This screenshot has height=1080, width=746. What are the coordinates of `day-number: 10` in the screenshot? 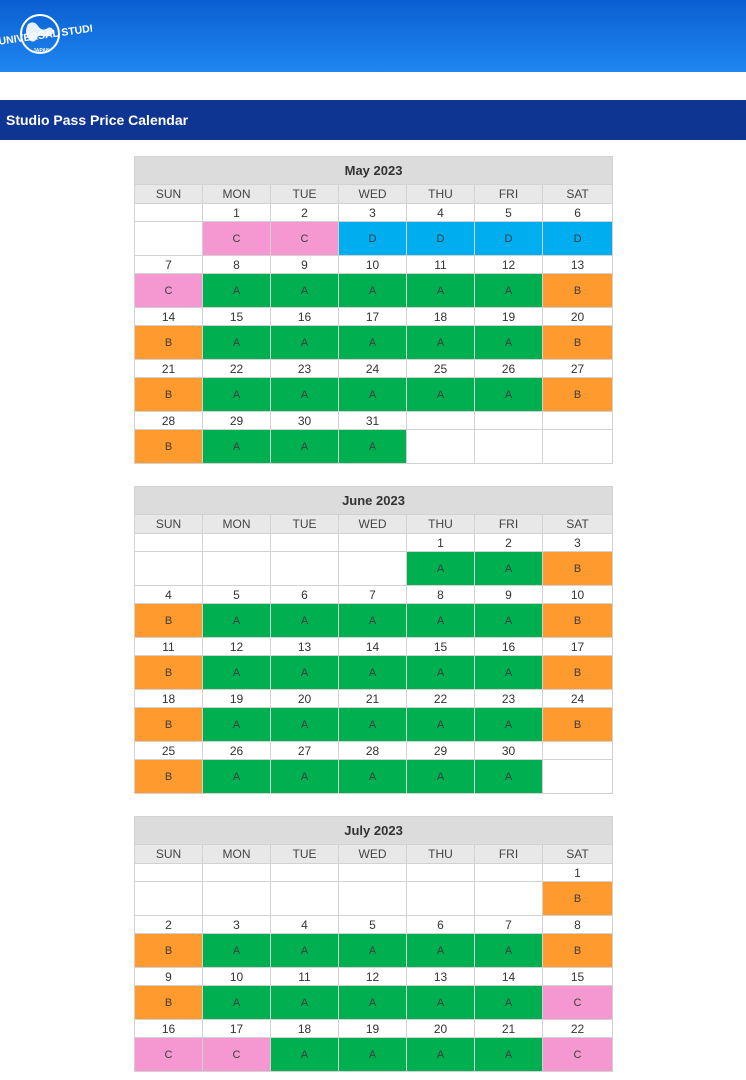 It's located at (236, 976).